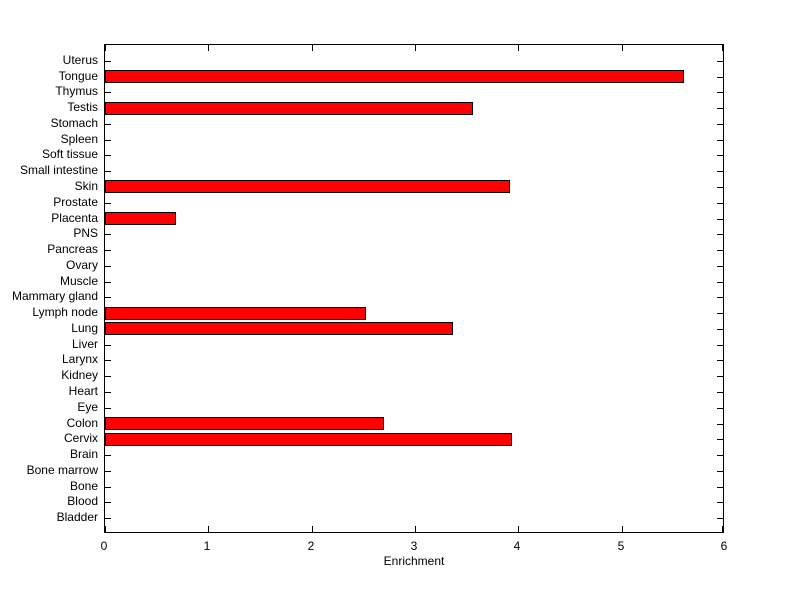 The image size is (800, 599). I want to click on y-tick-label: Liver, so click(84, 343).